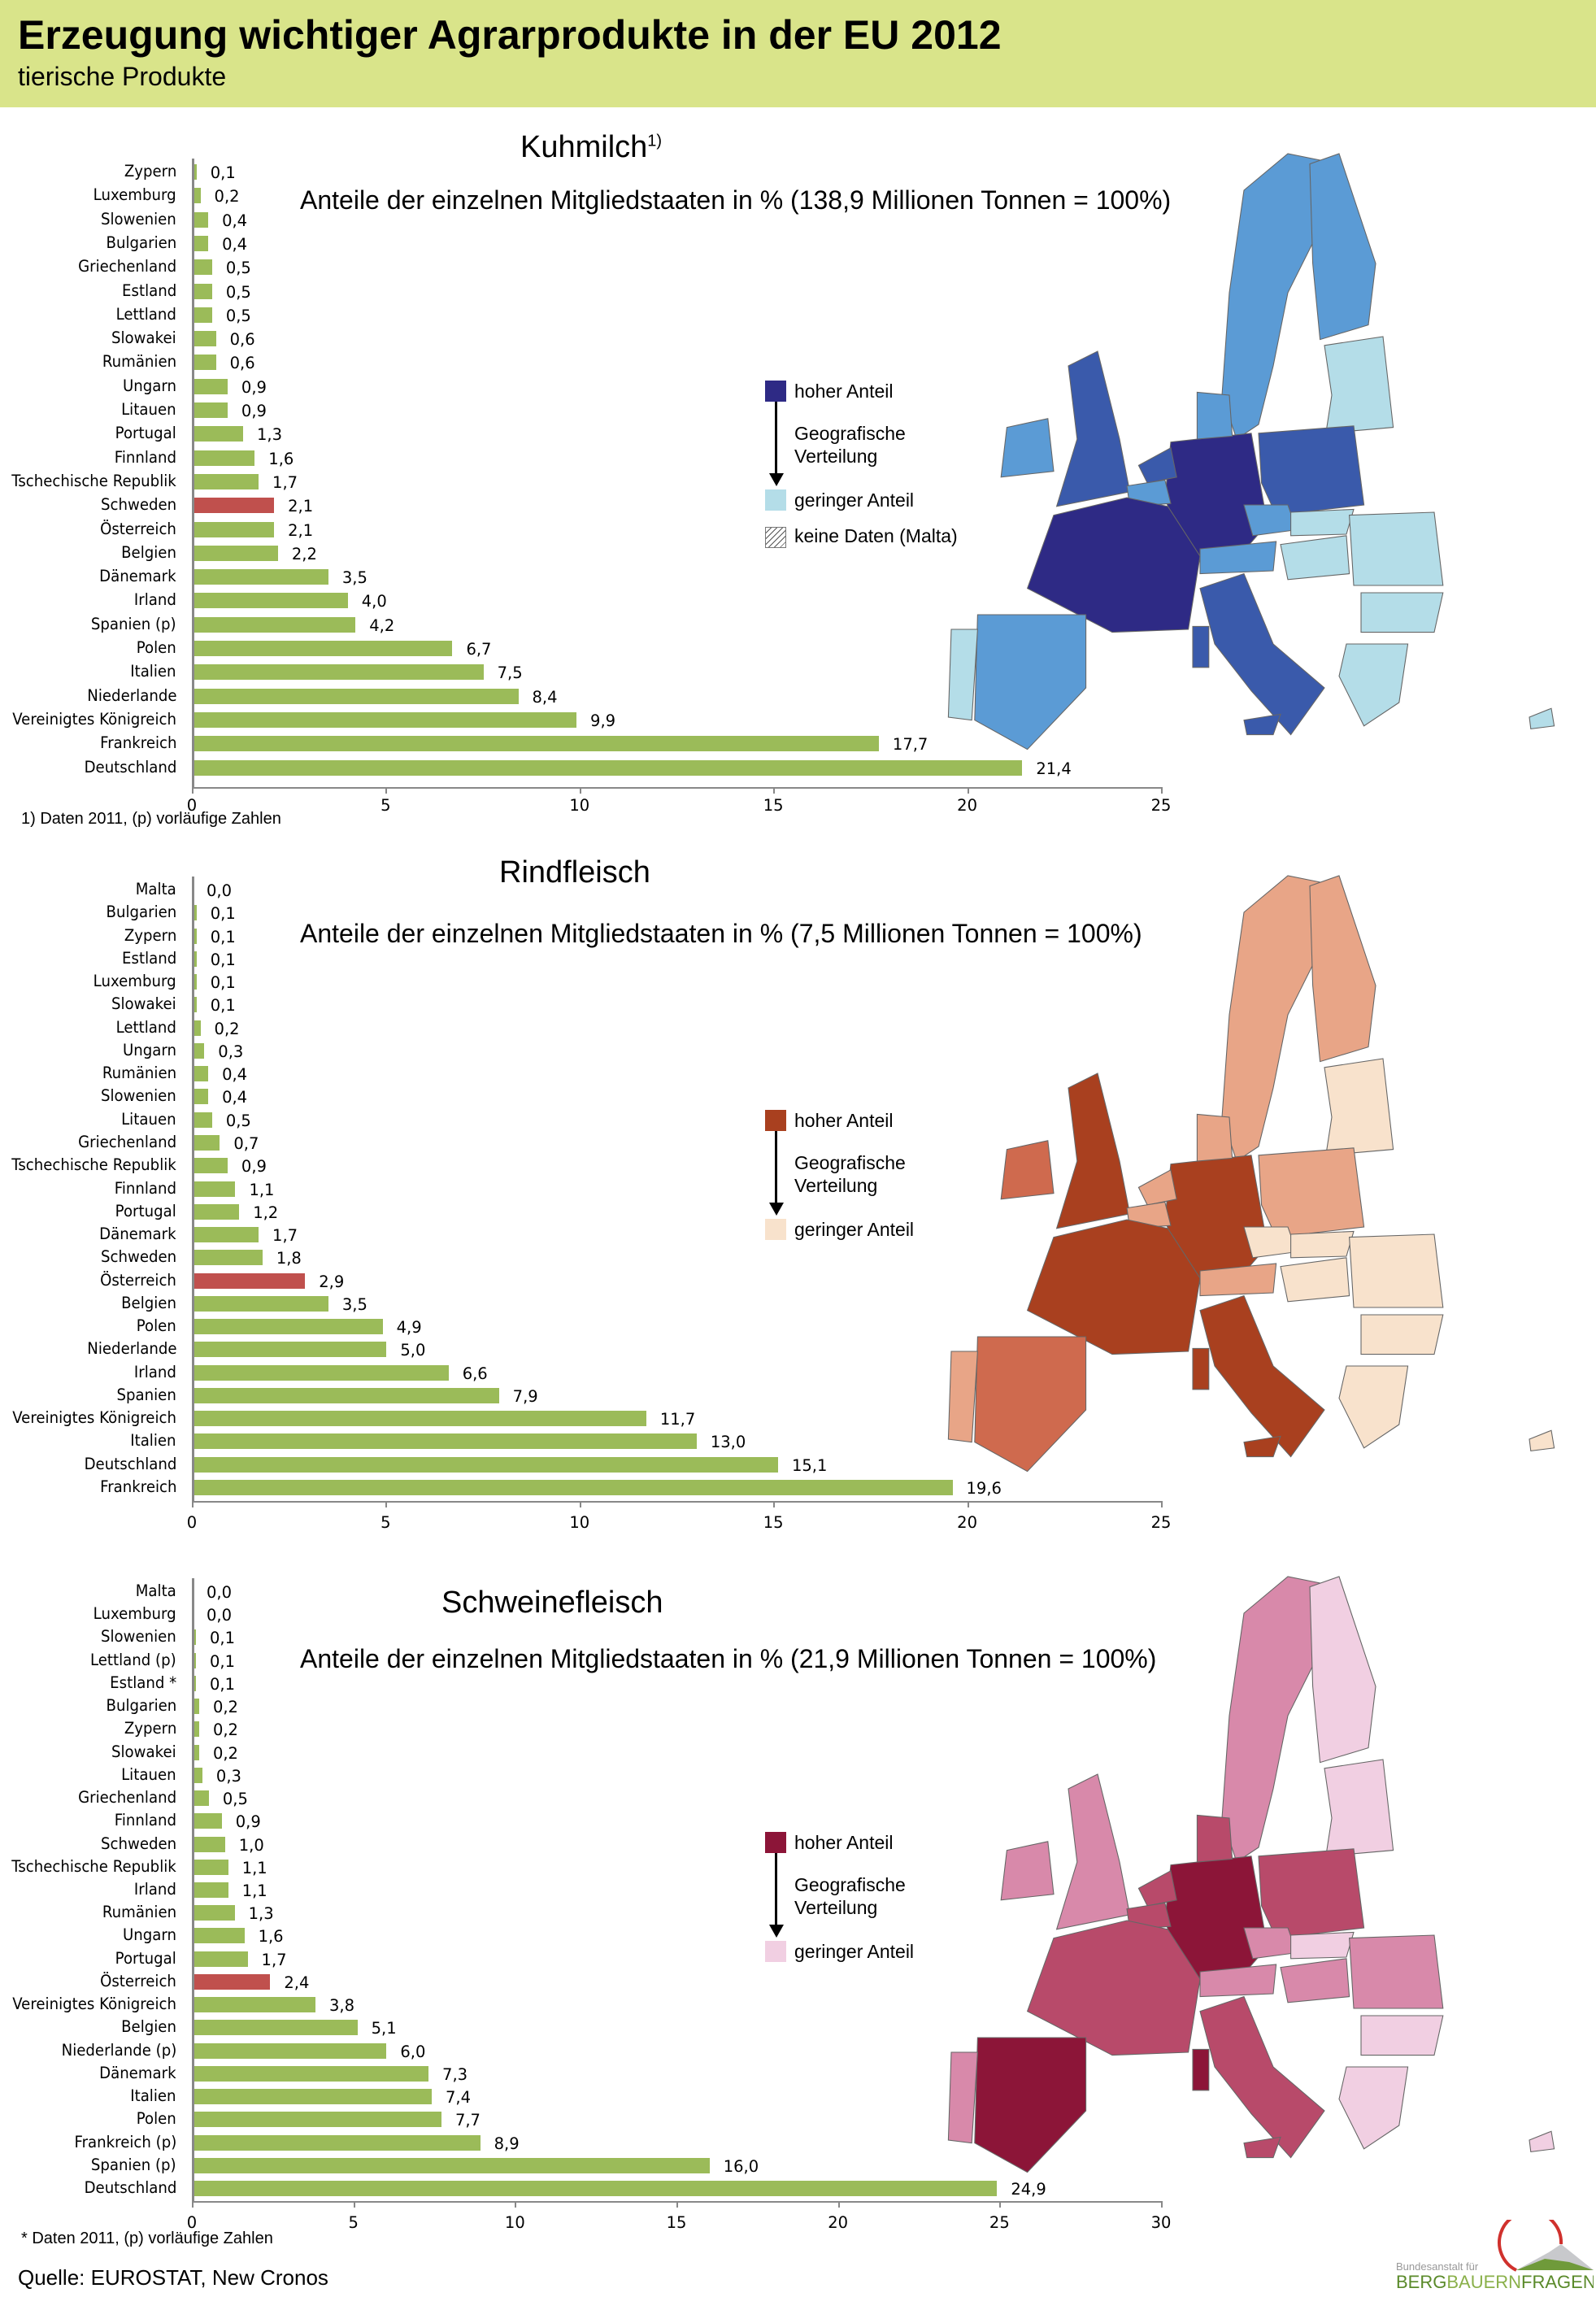 The image size is (1596, 2297). Describe the element at coordinates (1113, 565) in the screenshot. I see `map-region-fr` at that location.